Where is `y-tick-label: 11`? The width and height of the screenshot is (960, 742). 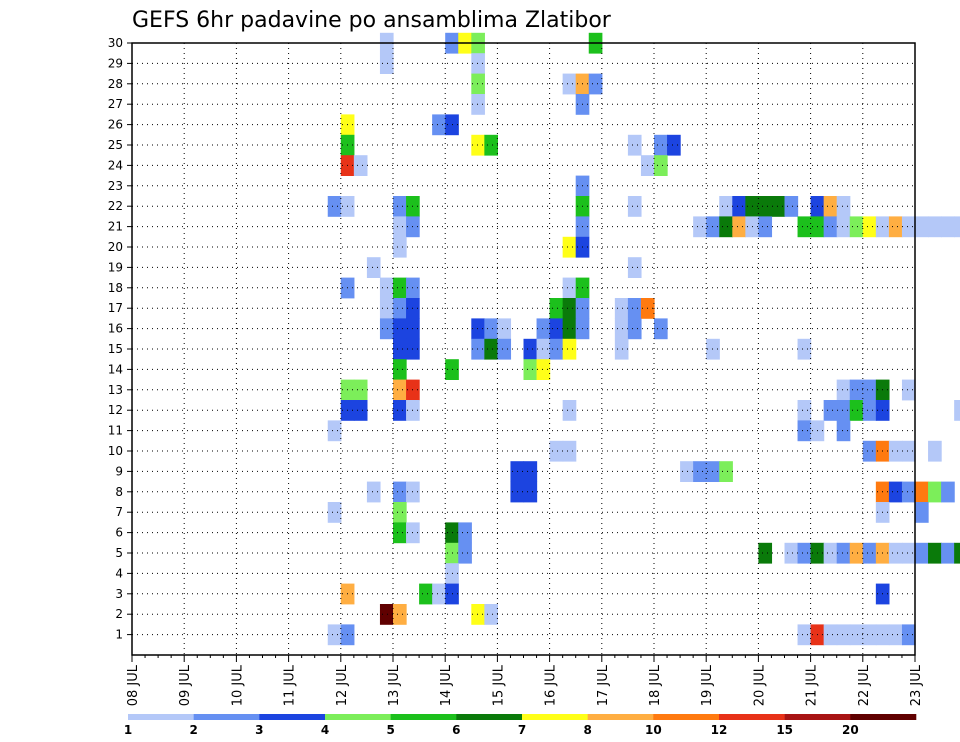 y-tick-label: 11 is located at coordinates (115, 431).